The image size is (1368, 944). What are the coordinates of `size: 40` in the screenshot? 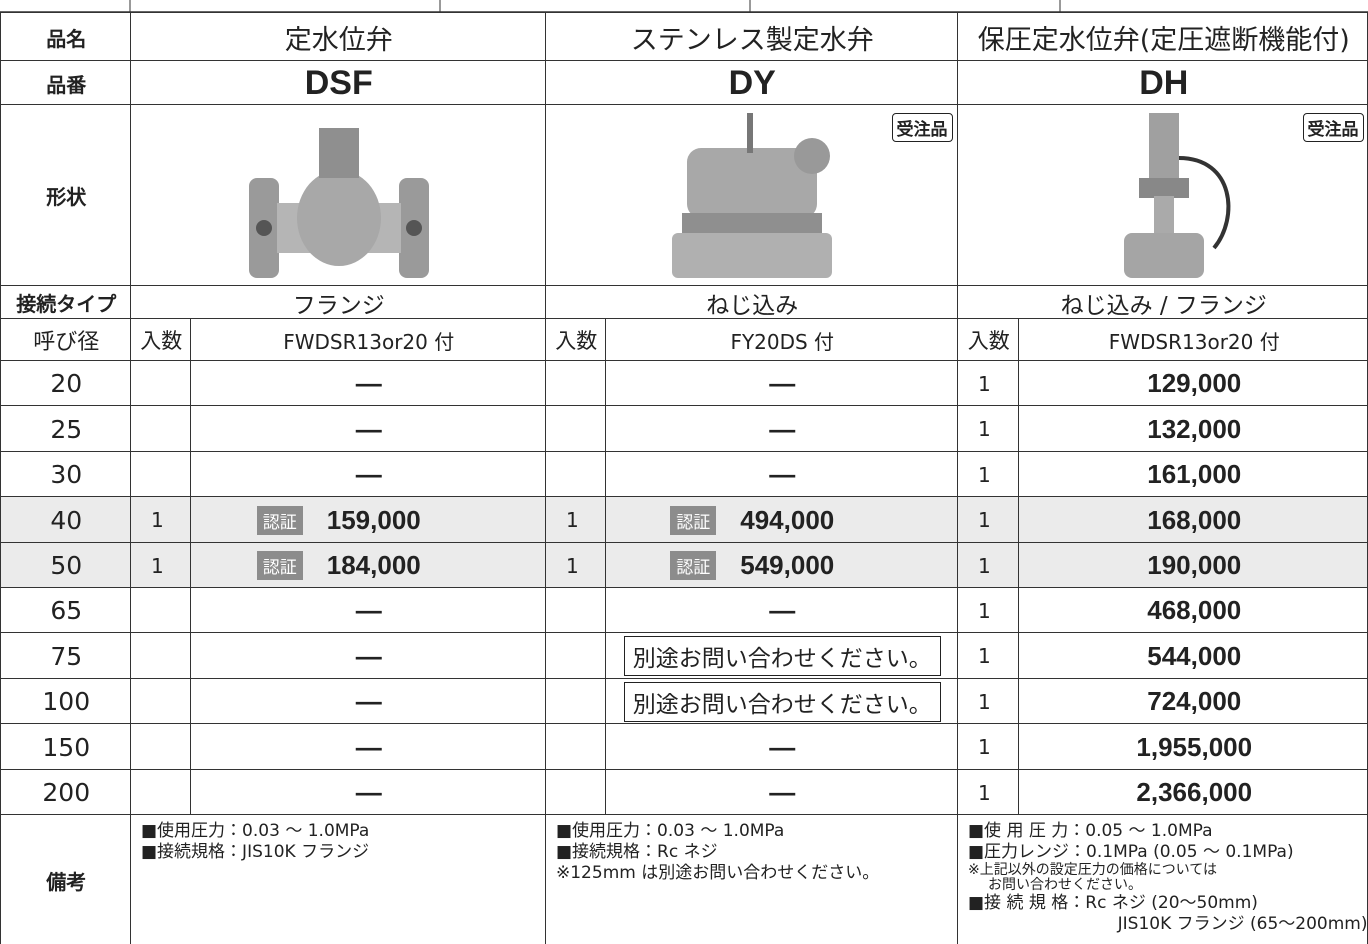 It's located at (66, 520).